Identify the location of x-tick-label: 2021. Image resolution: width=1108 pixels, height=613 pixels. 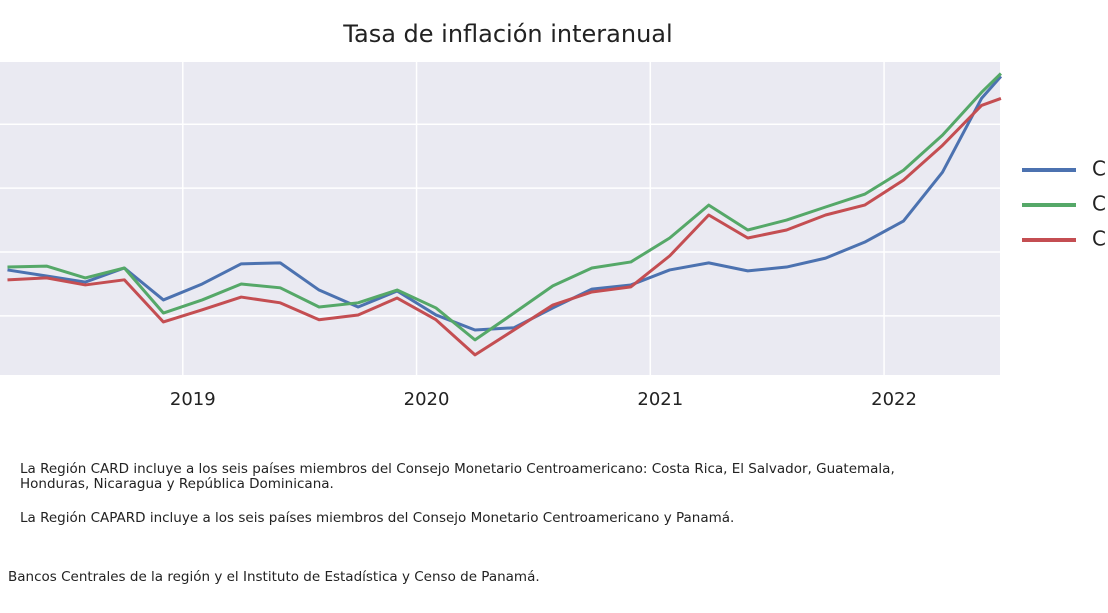
(660, 399).